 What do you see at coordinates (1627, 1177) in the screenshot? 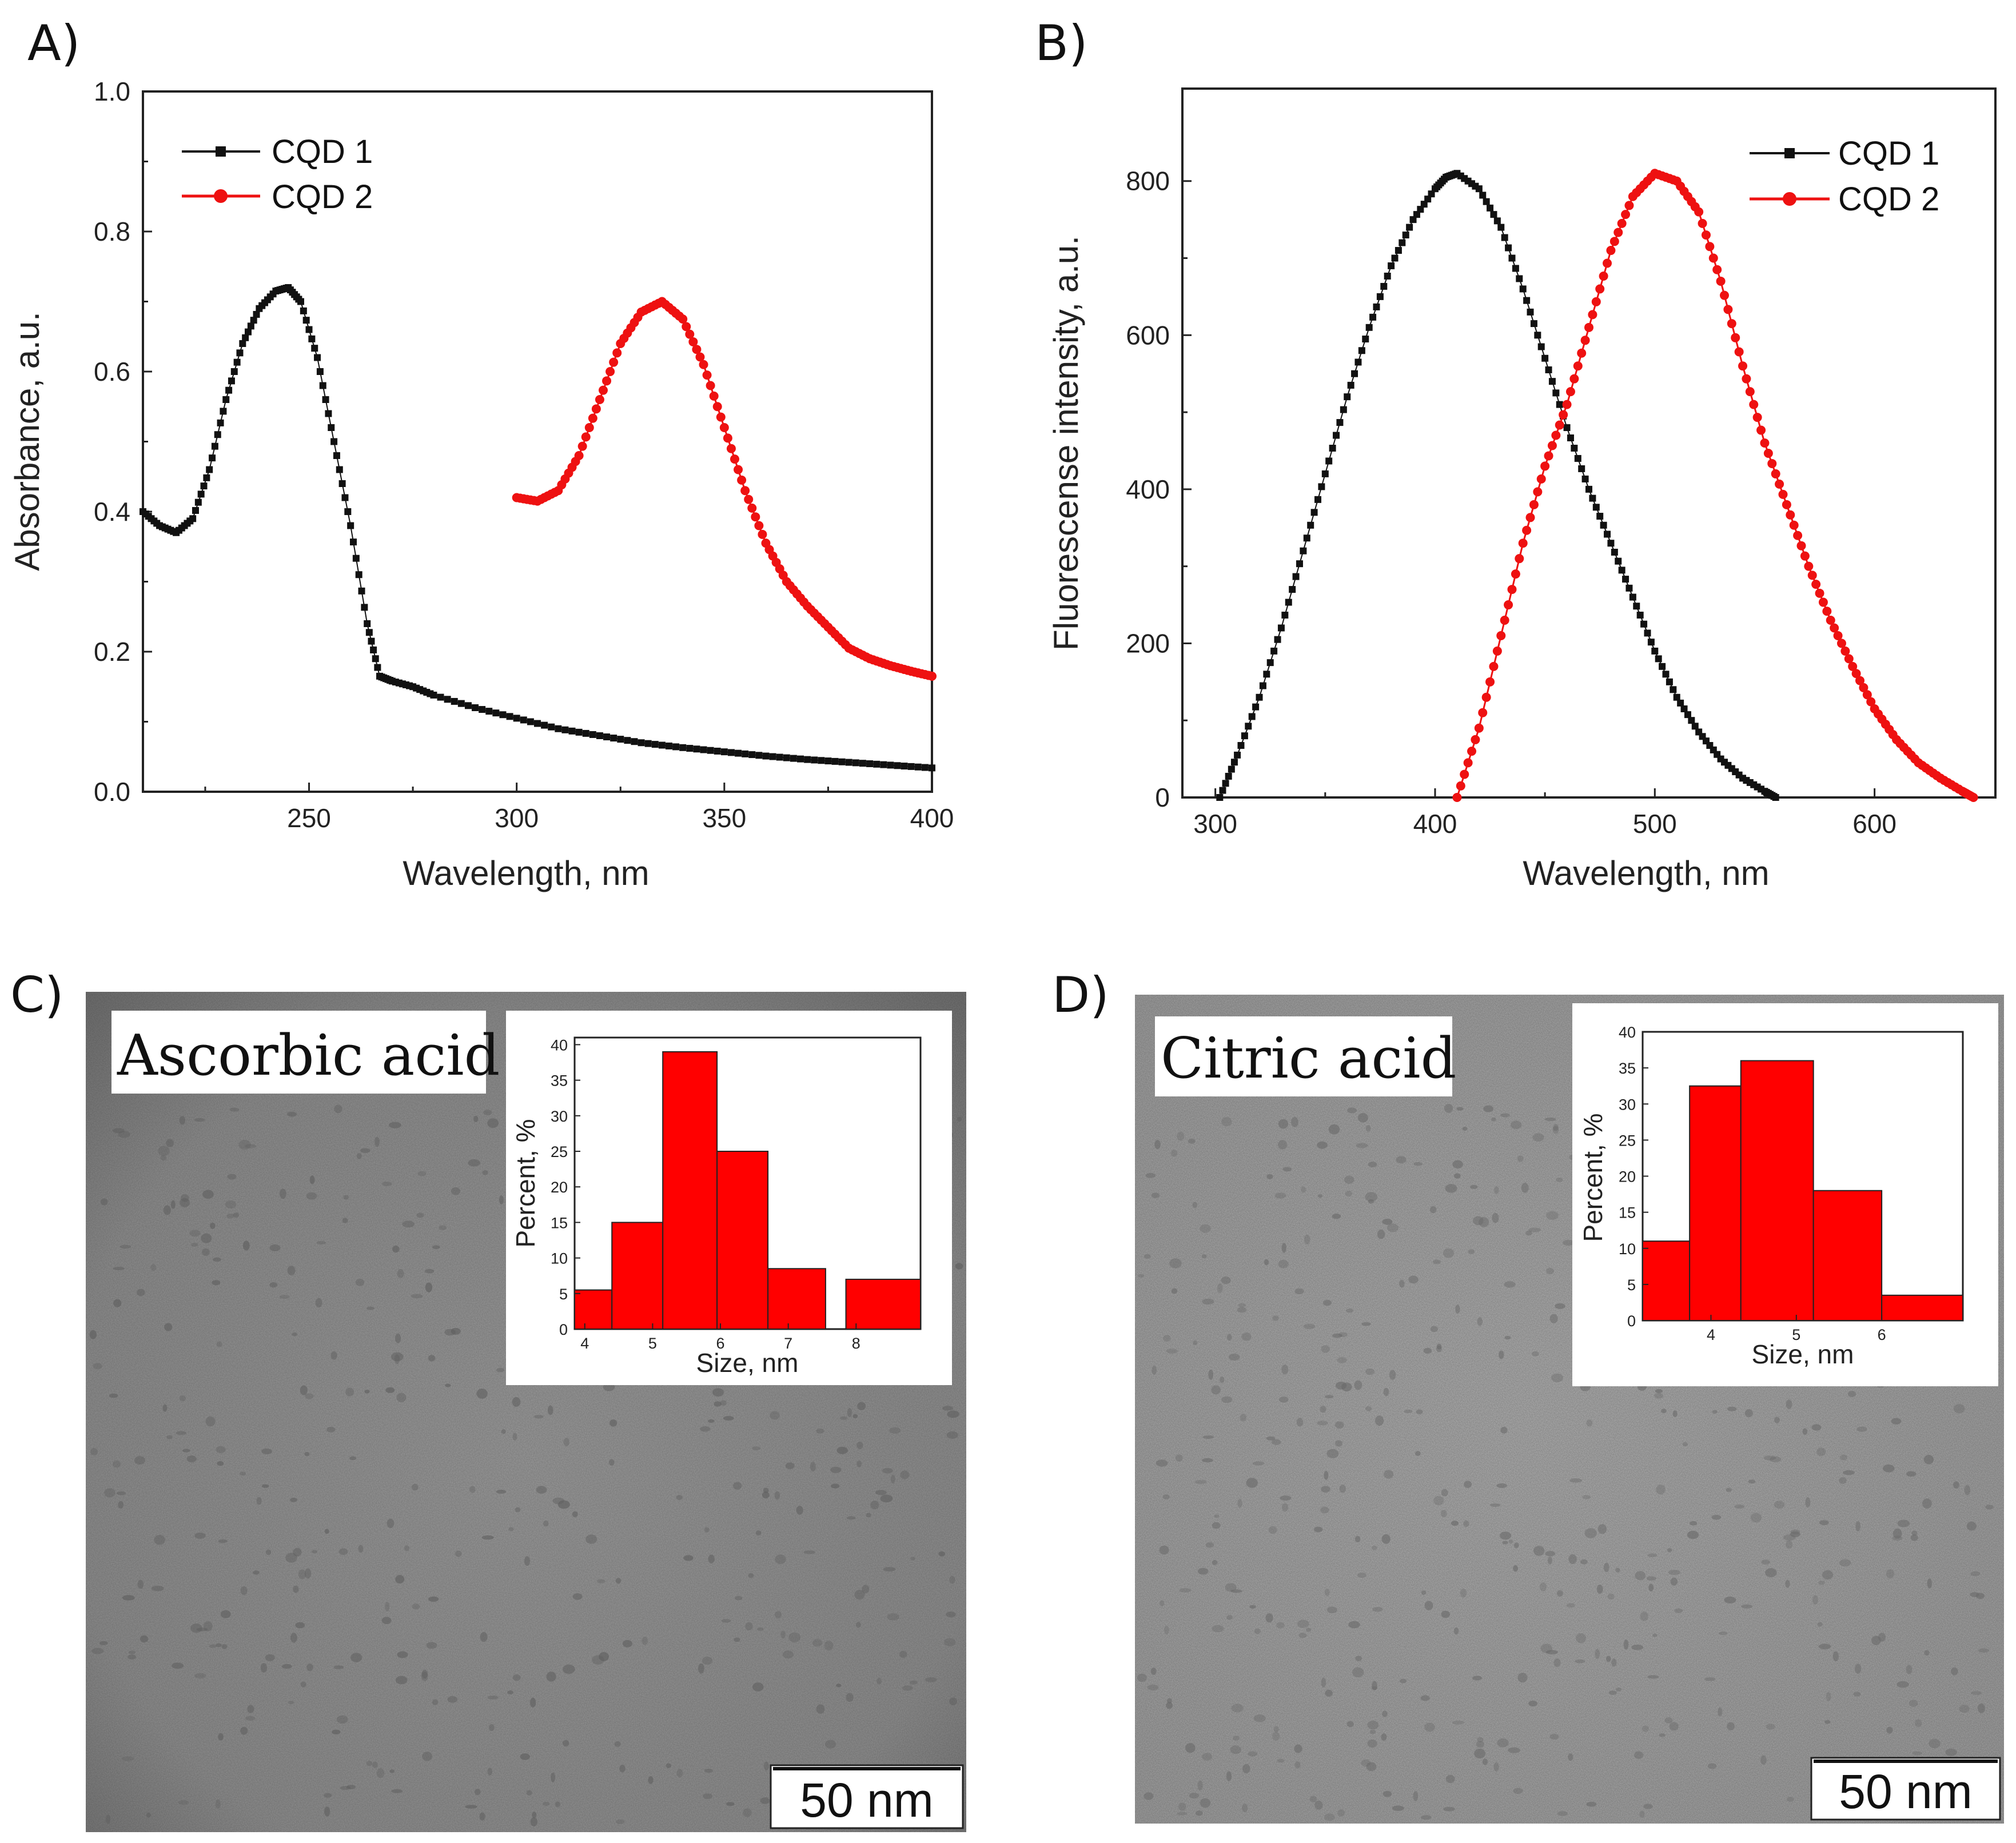
I see `inset-y-tick-label: 20` at bounding box center [1627, 1177].